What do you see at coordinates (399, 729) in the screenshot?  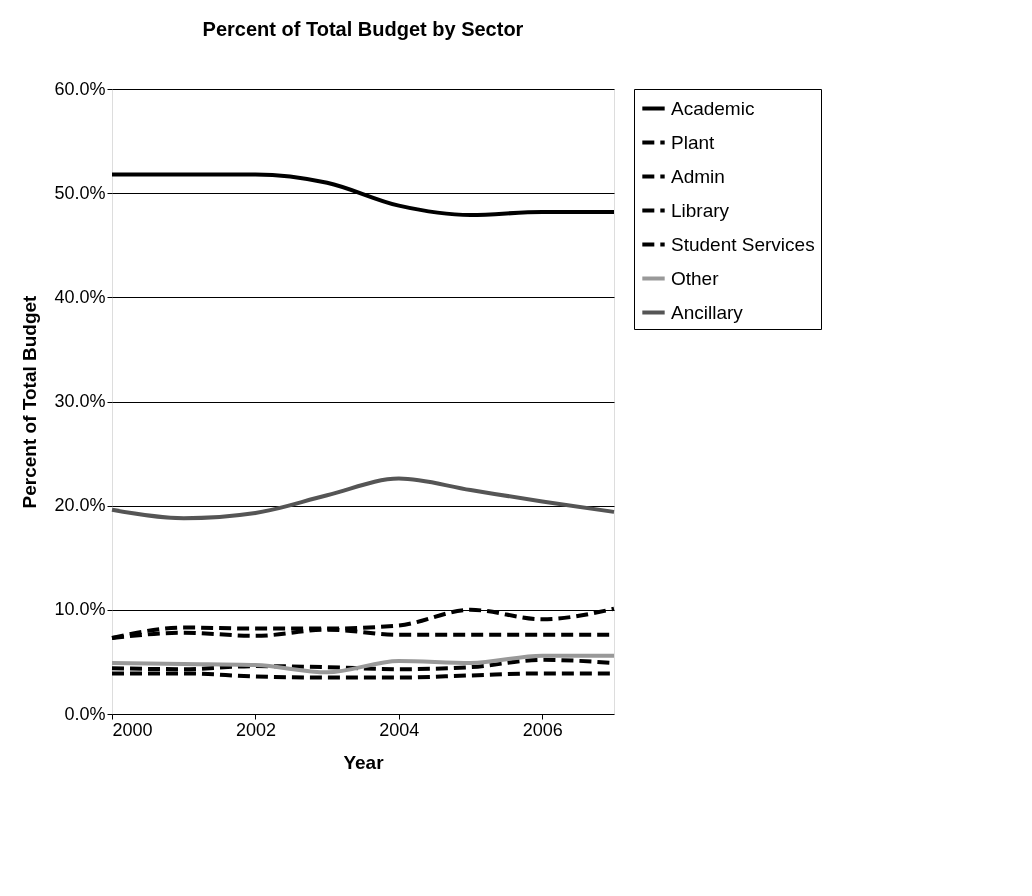 I see `x-tick-label: 2004` at bounding box center [399, 729].